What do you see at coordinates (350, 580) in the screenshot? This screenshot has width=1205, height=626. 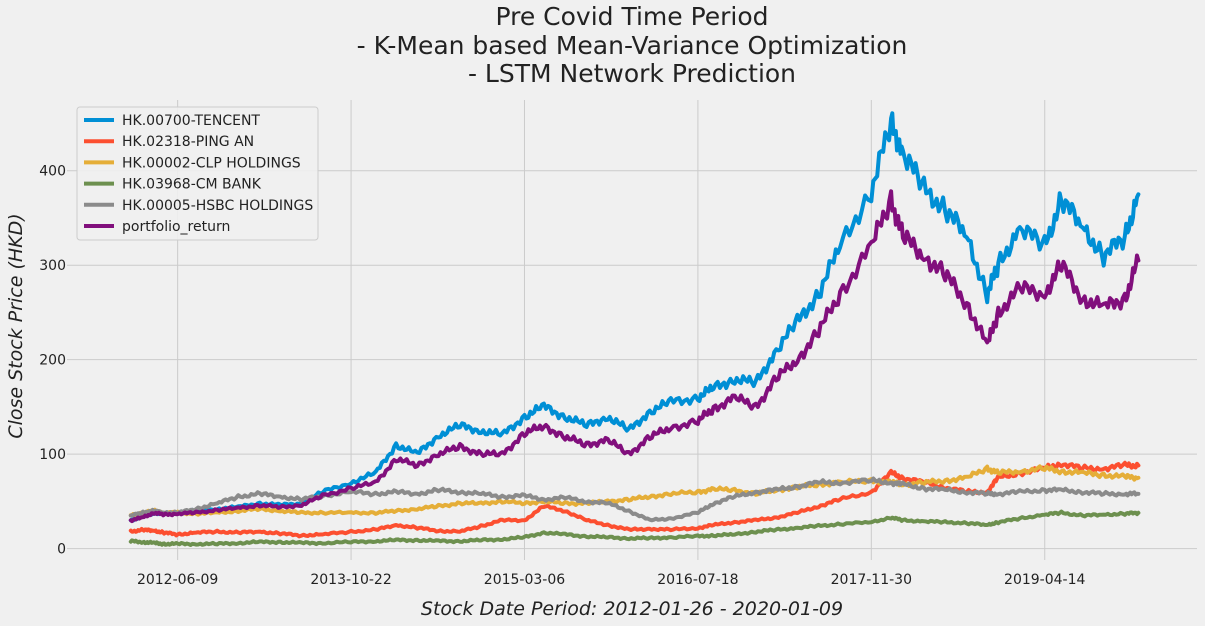 I see `x-tick-label: 2013-10-22` at bounding box center [350, 580].